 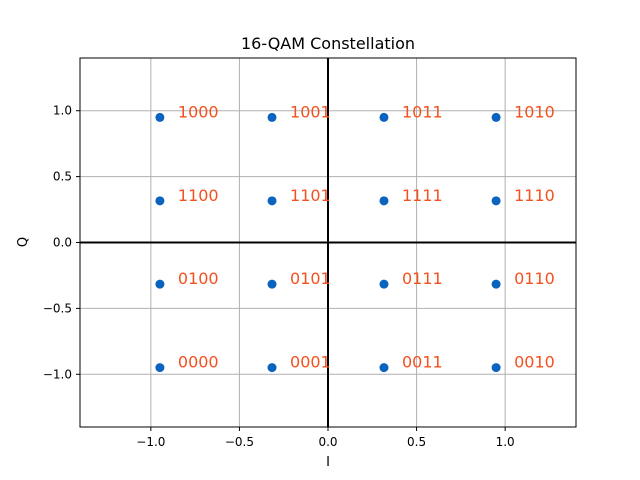 I want to click on point-bit-label: 0010, so click(x=534, y=362).